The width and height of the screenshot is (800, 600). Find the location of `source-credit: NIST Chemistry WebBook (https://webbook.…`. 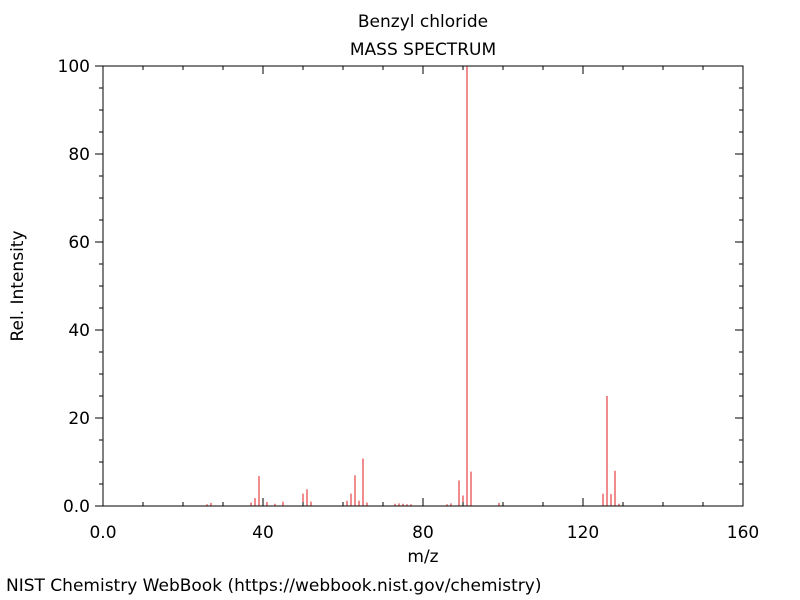

source-credit: NIST Chemistry WebBook (https://webbook.… is located at coordinates (274, 586).